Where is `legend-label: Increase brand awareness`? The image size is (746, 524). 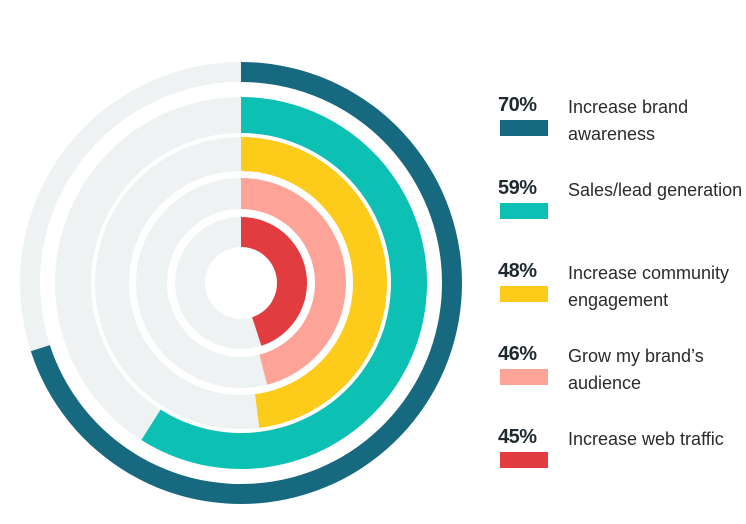
legend-label: Increase brand awareness is located at coordinates (628, 120).